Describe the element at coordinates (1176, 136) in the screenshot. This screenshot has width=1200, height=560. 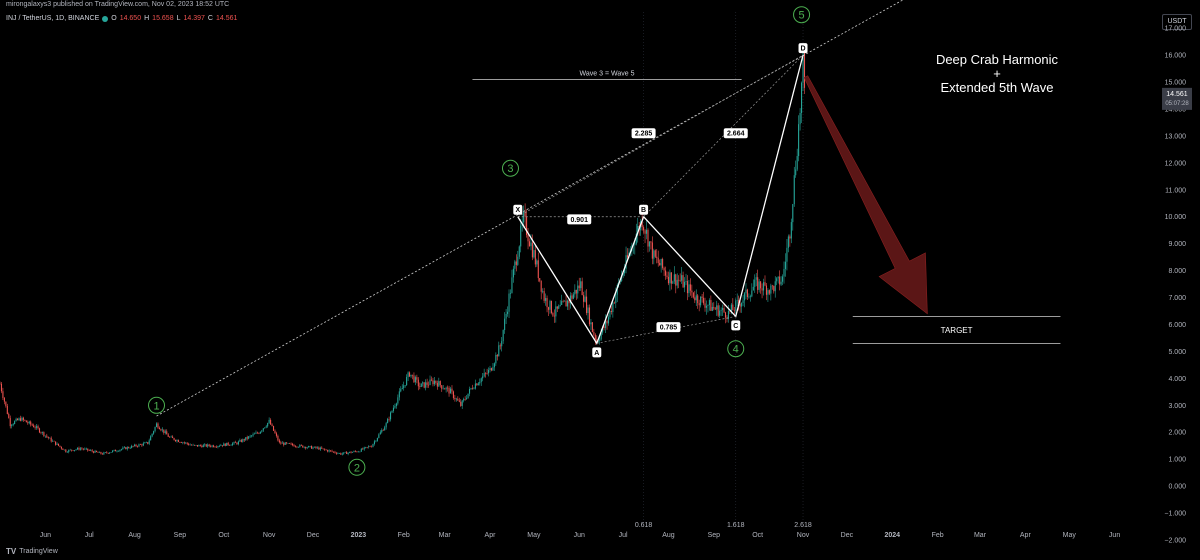
I see `y-tick-label: 13.000` at that location.